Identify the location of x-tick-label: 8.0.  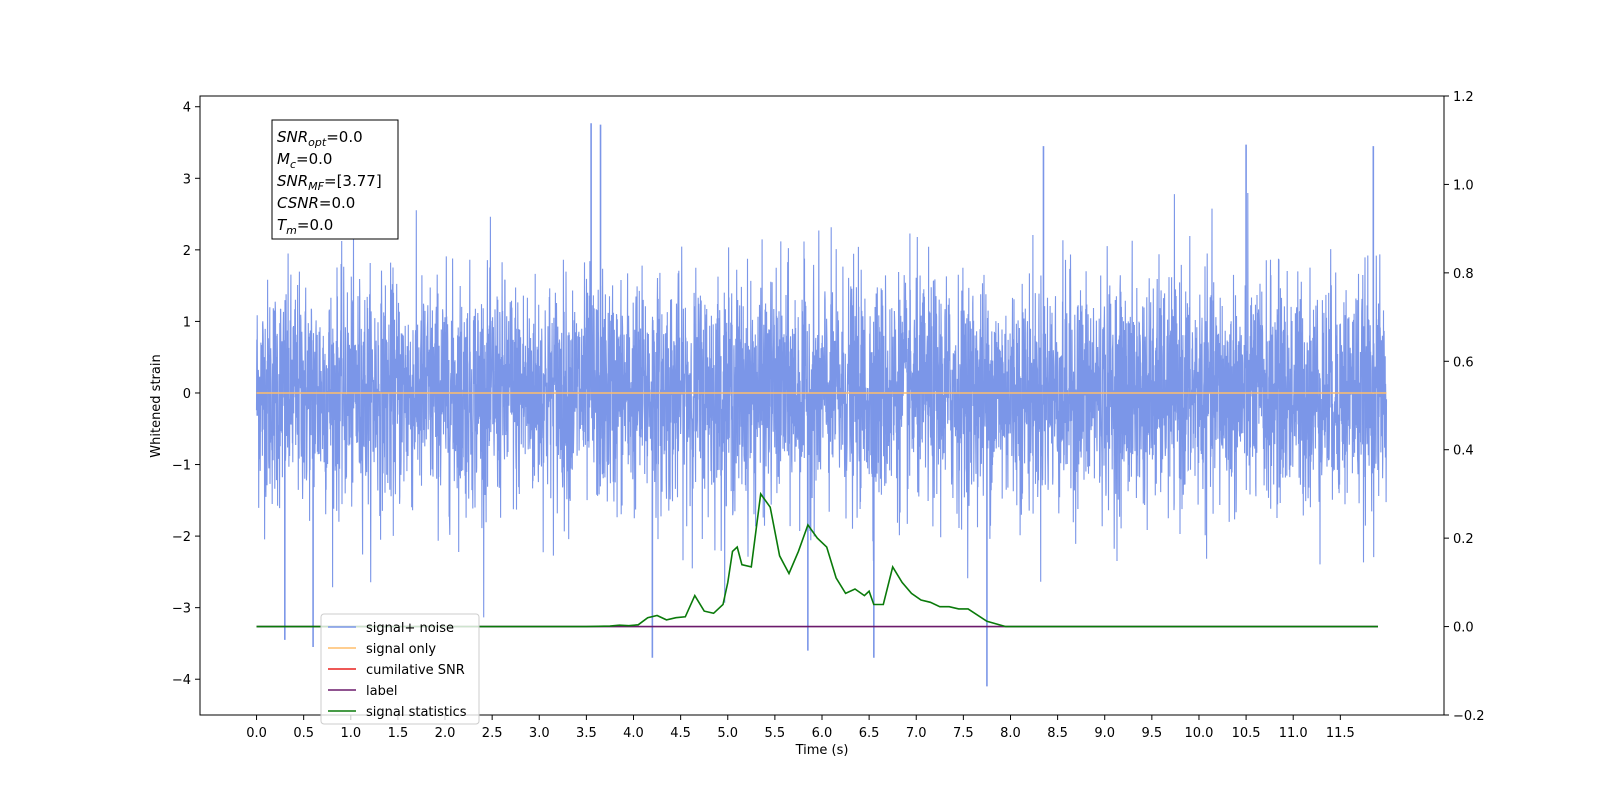
(1010, 733).